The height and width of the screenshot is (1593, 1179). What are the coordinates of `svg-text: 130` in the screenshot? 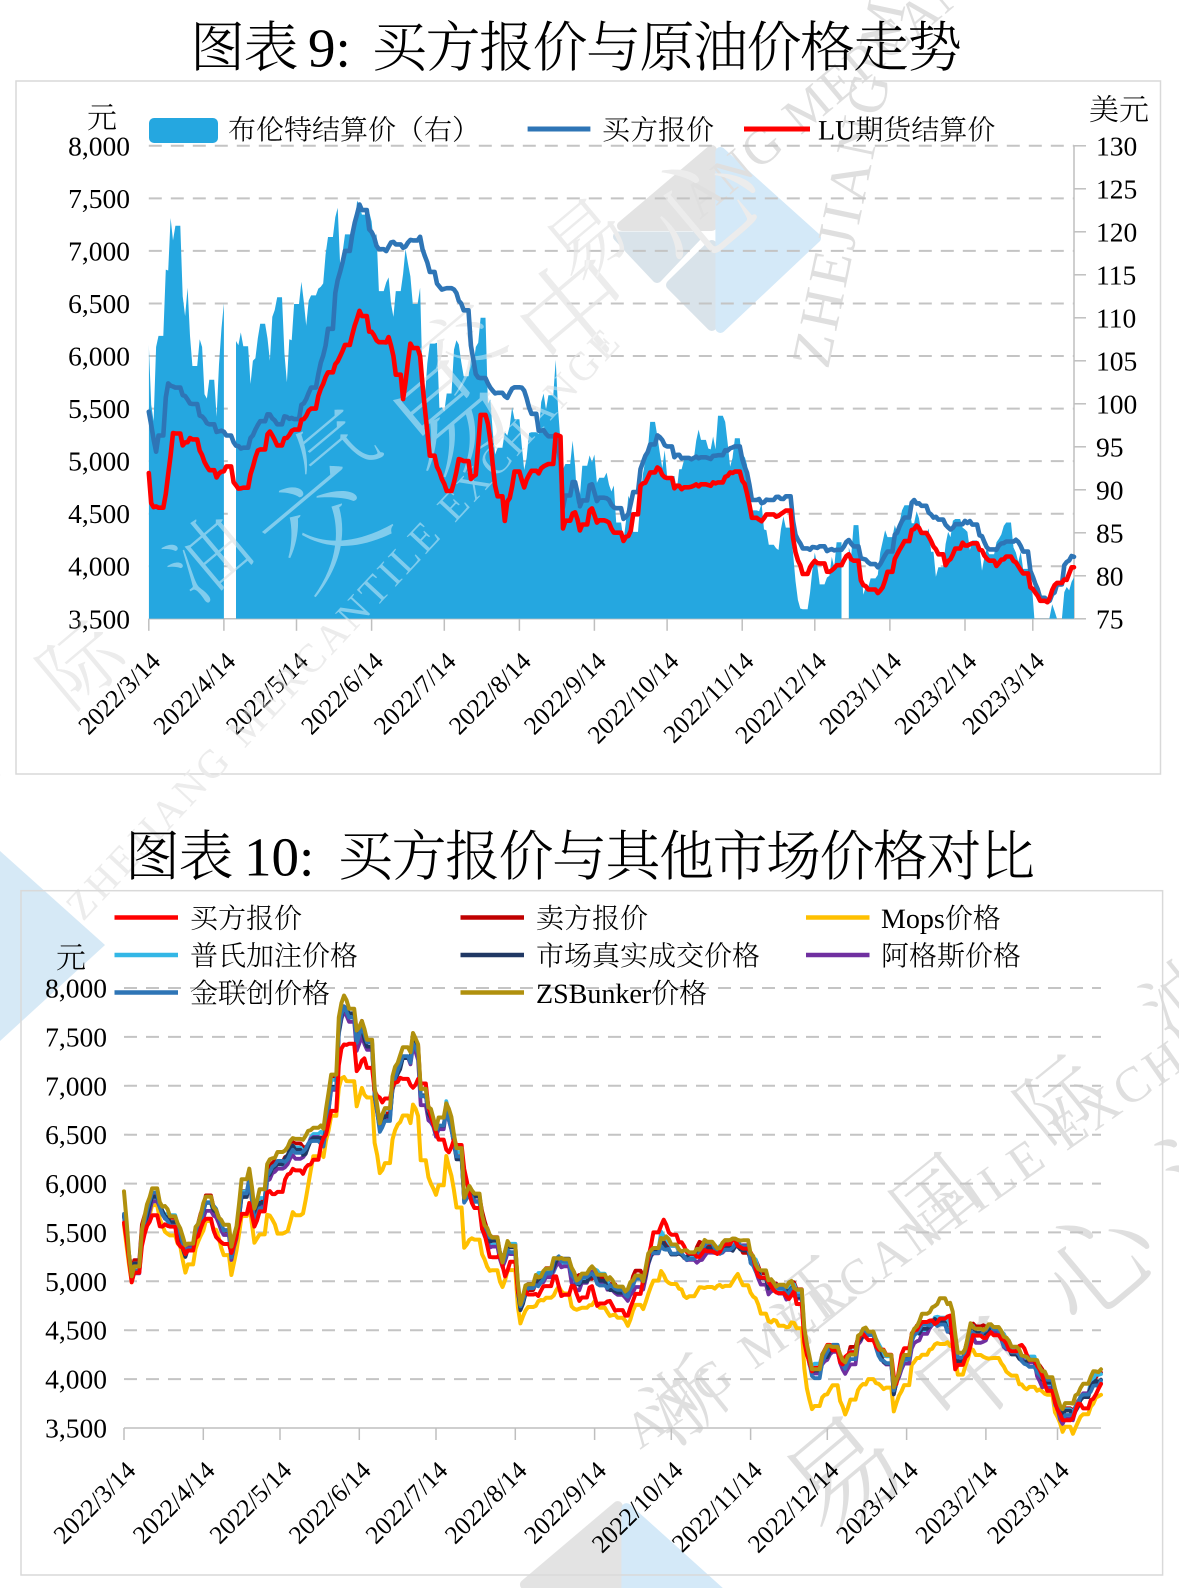 It's located at (1116, 145).